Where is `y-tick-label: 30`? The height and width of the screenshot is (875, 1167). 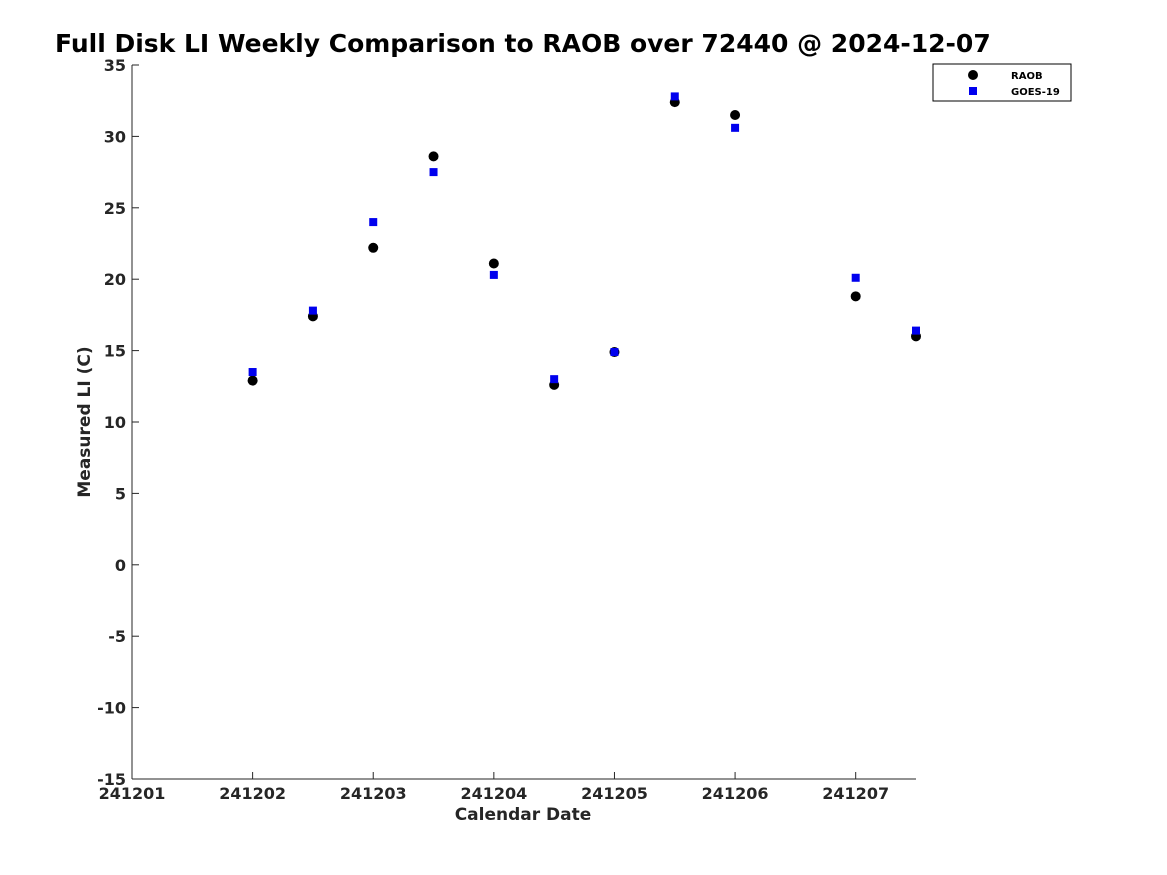
y-tick-label: 30 is located at coordinates (115, 136).